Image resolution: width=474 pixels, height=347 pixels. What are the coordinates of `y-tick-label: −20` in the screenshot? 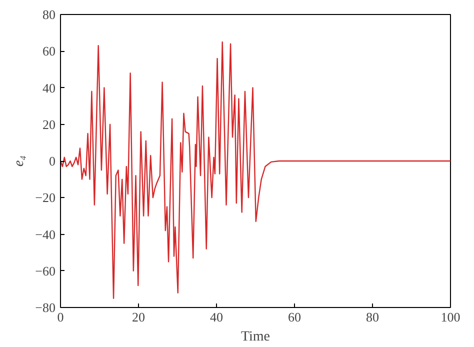 It's located at (45, 198).